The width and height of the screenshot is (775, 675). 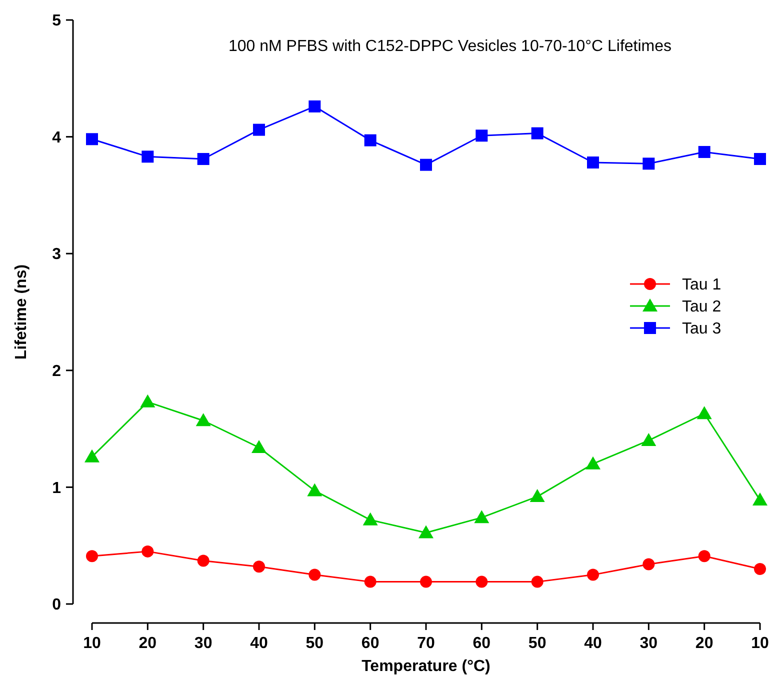 What do you see at coordinates (21, 312) in the screenshot?
I see `y-axis-title: Lifetime (ns)` at bounding box center [21, 312].